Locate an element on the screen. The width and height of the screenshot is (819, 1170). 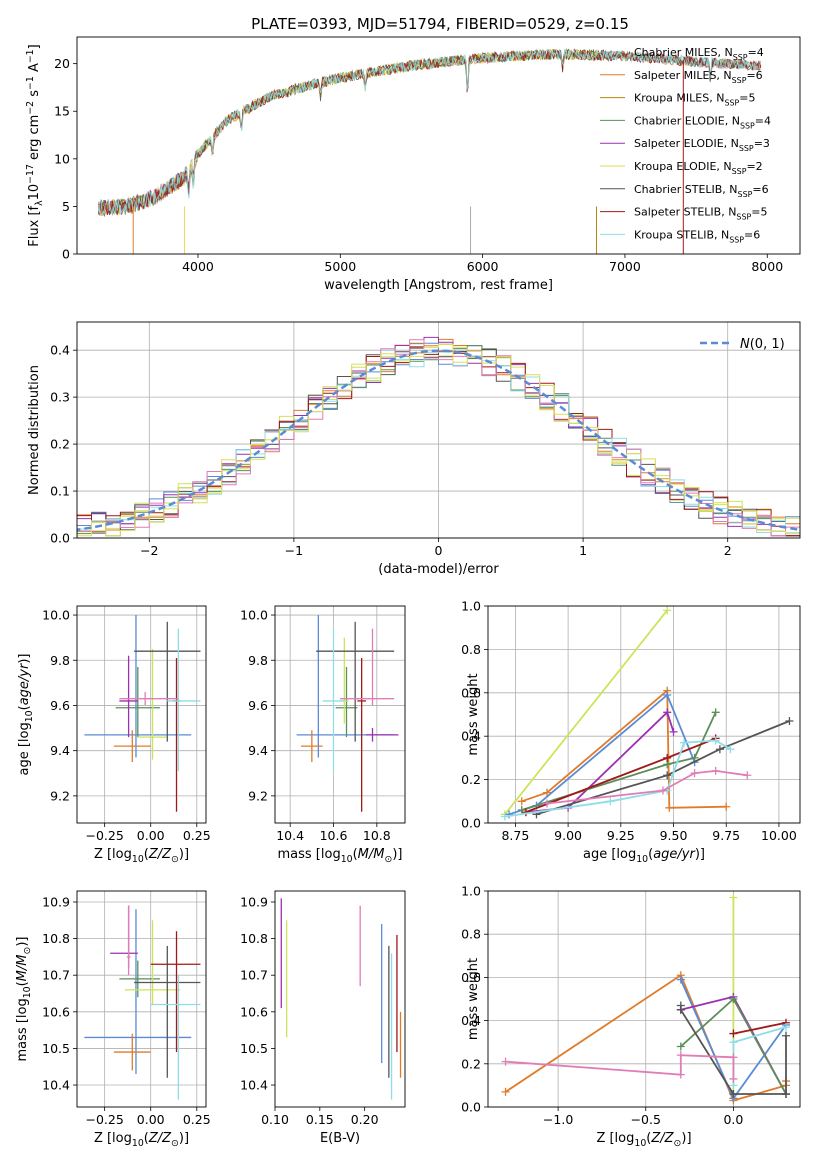
y-tick-label: 0.2 is located at coordinates (471, 1063).